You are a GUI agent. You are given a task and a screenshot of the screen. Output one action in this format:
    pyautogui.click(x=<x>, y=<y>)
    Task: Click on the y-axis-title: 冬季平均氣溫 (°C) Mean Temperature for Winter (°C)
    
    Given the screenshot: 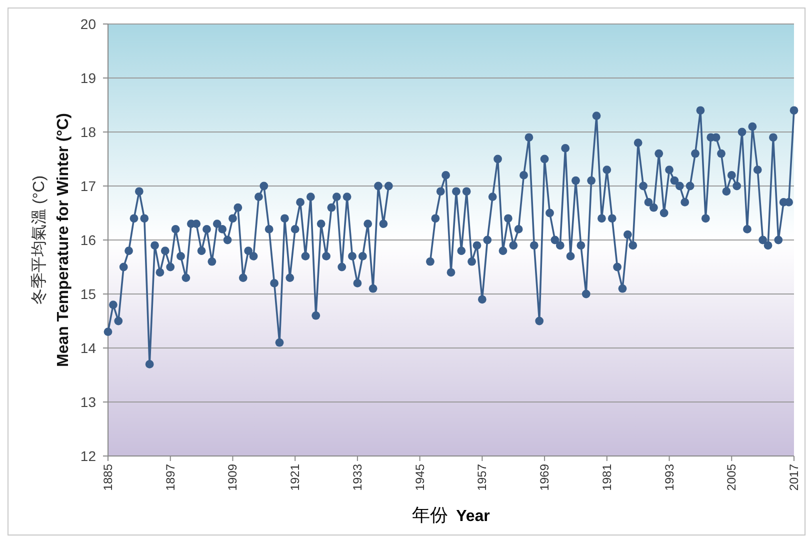 What is the action you would take?
    pyautogui.click(x=51, y=240)
    